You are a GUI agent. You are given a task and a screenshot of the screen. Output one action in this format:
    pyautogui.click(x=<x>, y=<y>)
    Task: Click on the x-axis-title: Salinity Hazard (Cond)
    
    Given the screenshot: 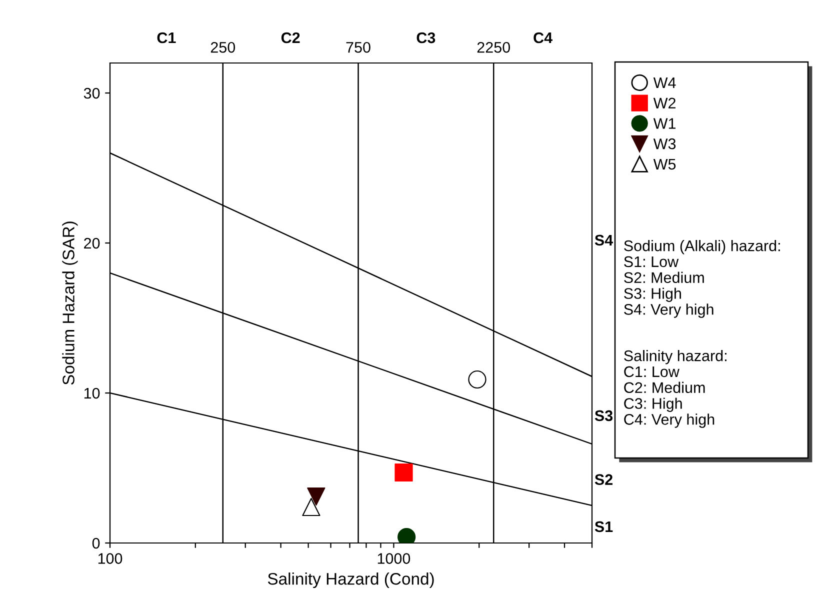 What is the action you would take?
    pyautogui.click(x=351, y=580)
    